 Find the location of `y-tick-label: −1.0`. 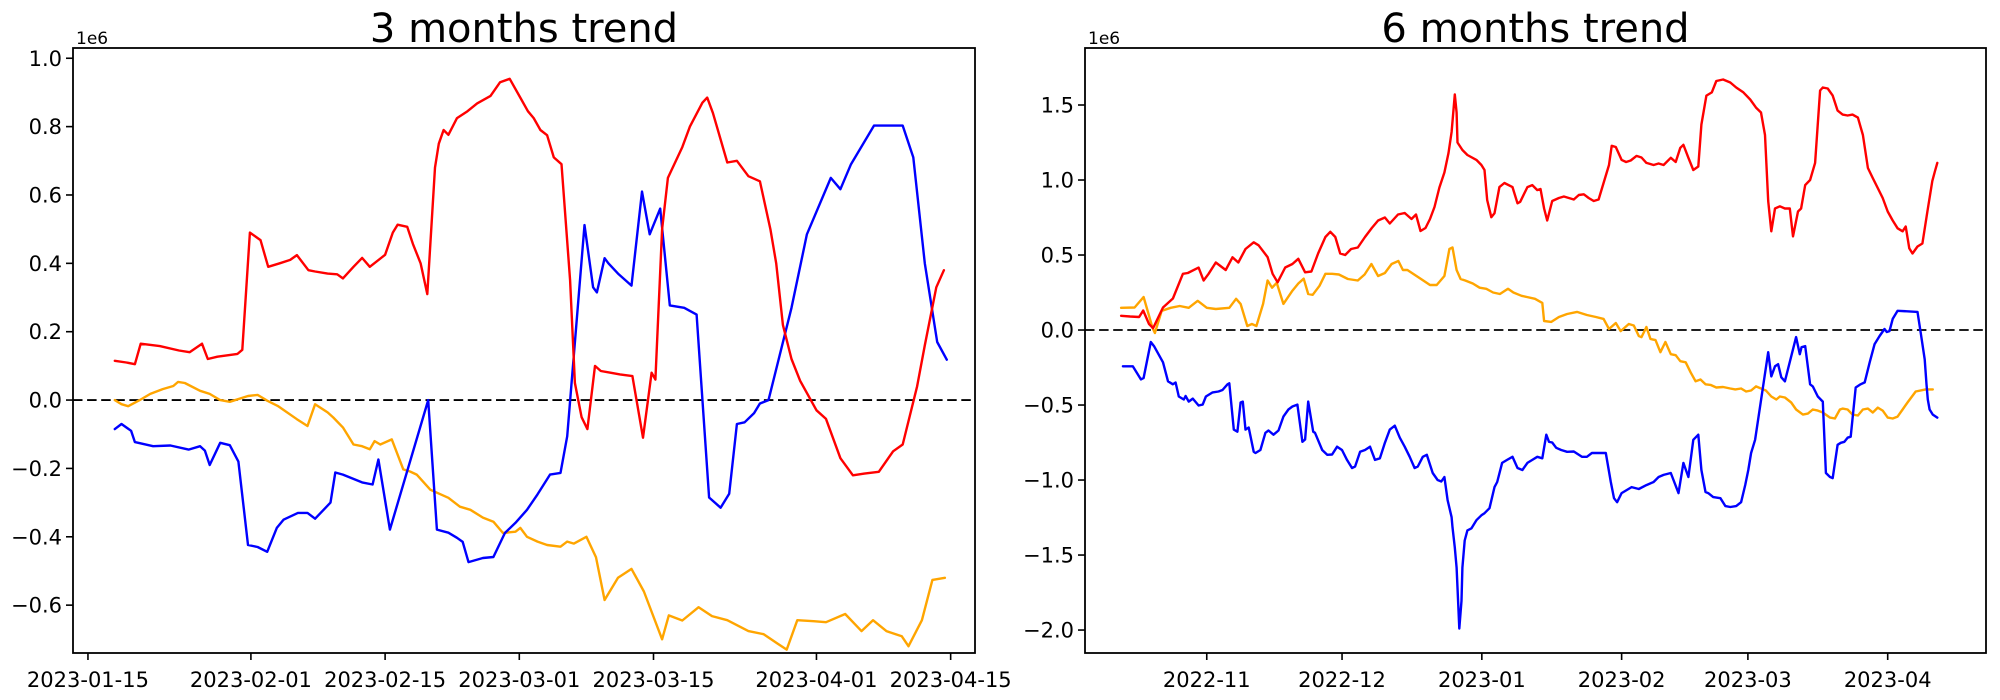

y-tick-label: −1.0 is located at coordinates (1048, 481).